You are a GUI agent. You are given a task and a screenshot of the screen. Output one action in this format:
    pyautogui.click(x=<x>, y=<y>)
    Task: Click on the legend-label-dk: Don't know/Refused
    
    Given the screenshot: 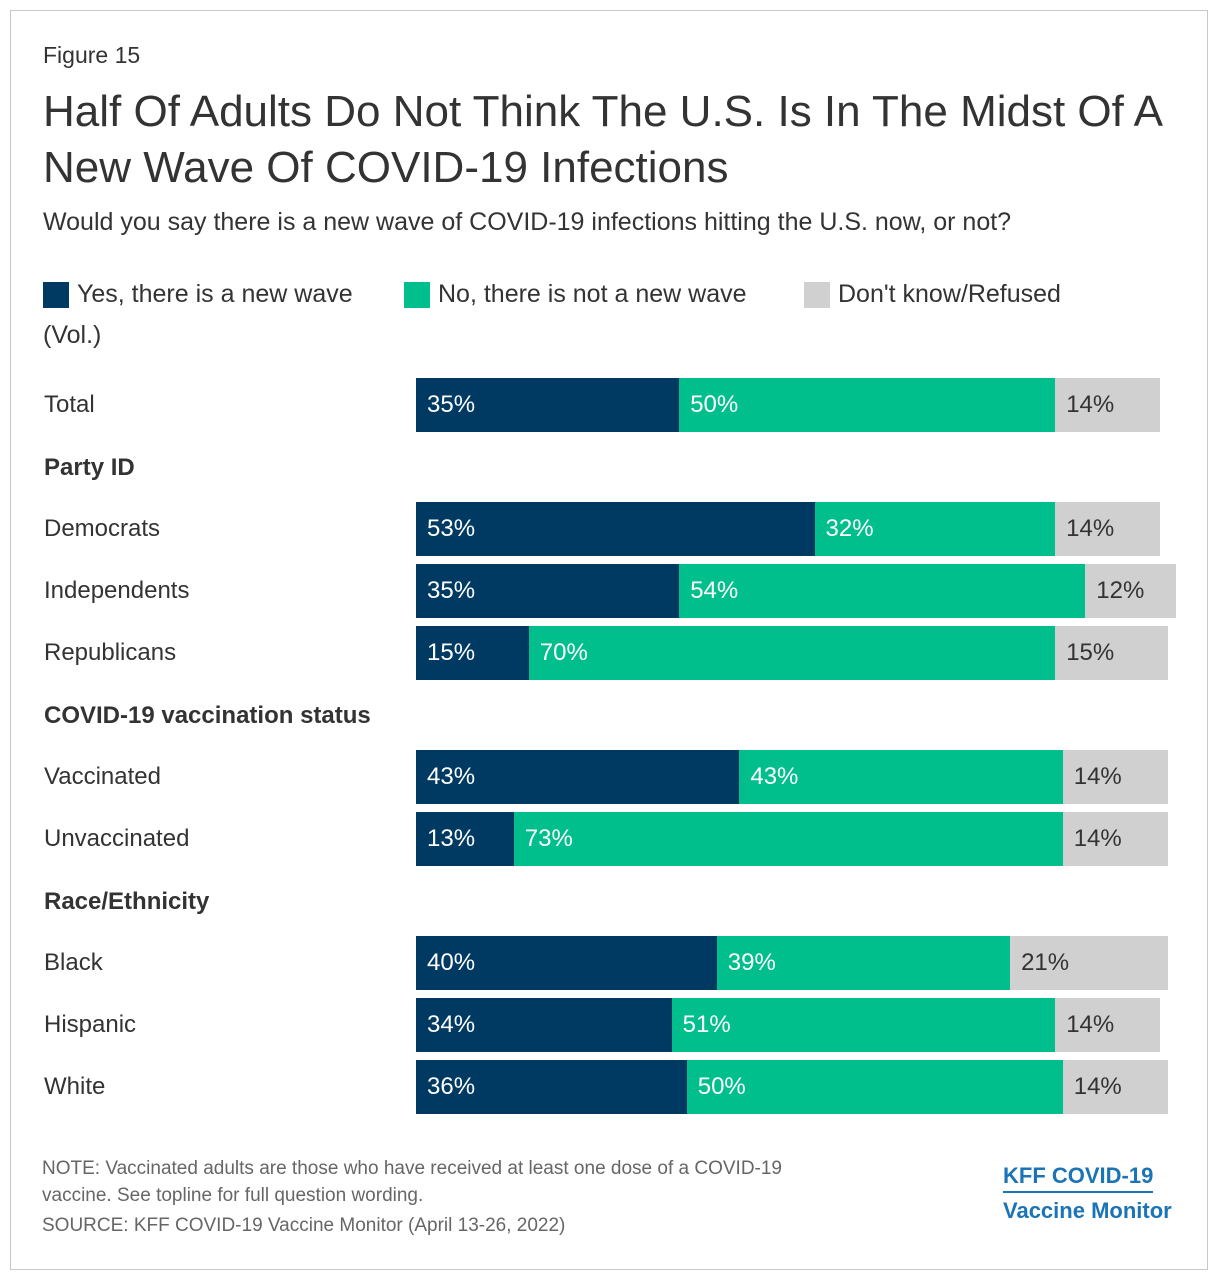 What is the action you would take?
    pyautogui.click(x=949, y=294)
    